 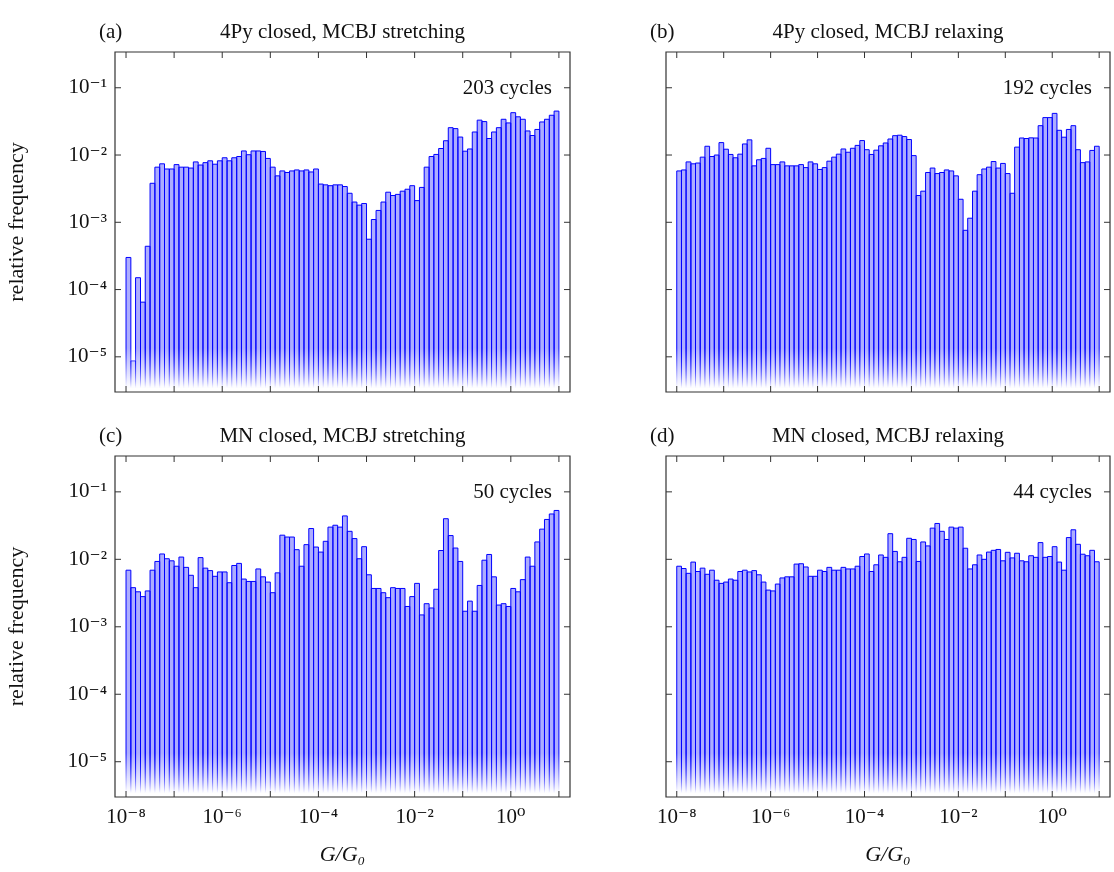 I want to click on annotation: 44 cycles, so click(x=1052, y=491).